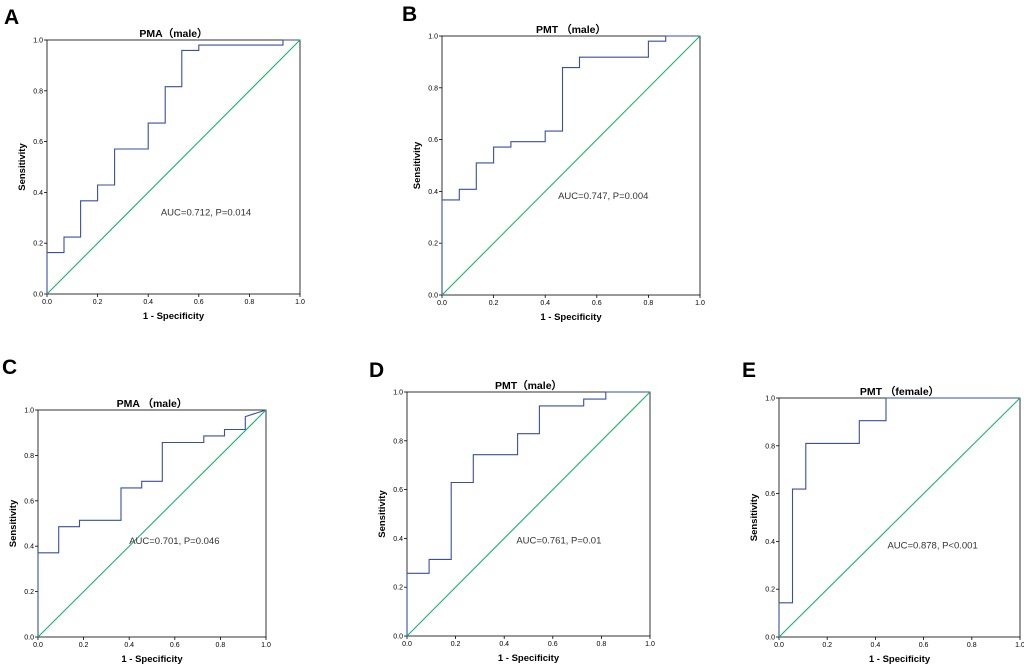 The image size is (1024, 667). What do you see at coordinates (528, 385) in the screenshot?
I see `chart-title: PMT（male）` at bounding box center [528, 385].